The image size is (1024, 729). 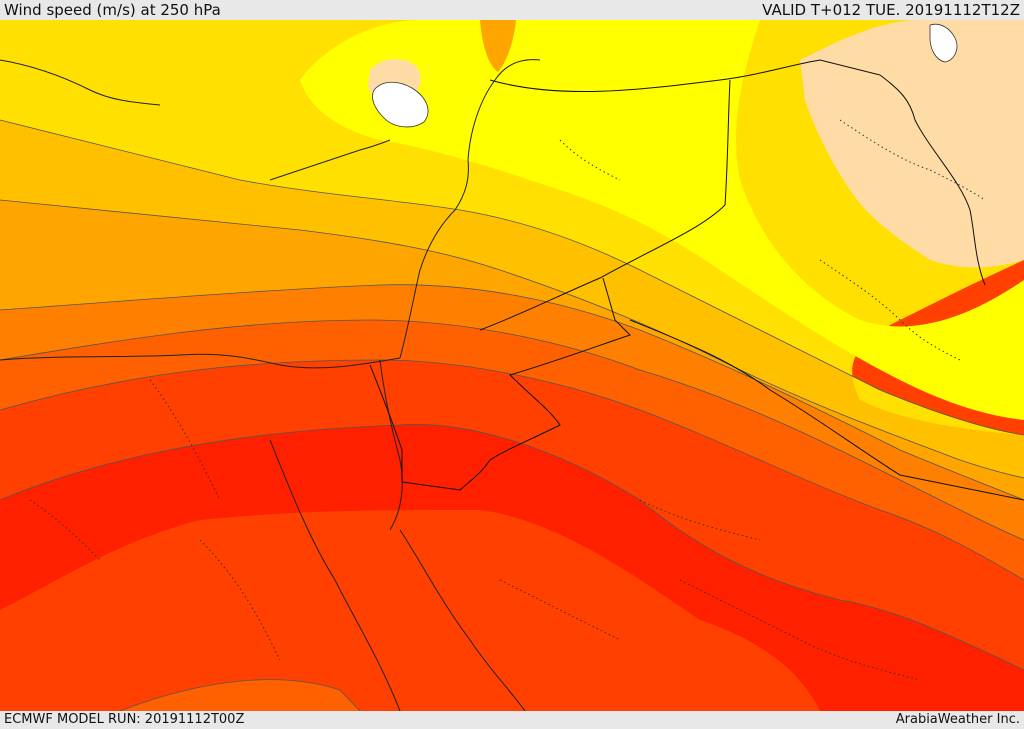 What do you see at coordinates (891, 10) in the screenshot?
I see `valid-time: VALID T+012 TUE. 20191112T12Z` at bounding box center [891, 10].